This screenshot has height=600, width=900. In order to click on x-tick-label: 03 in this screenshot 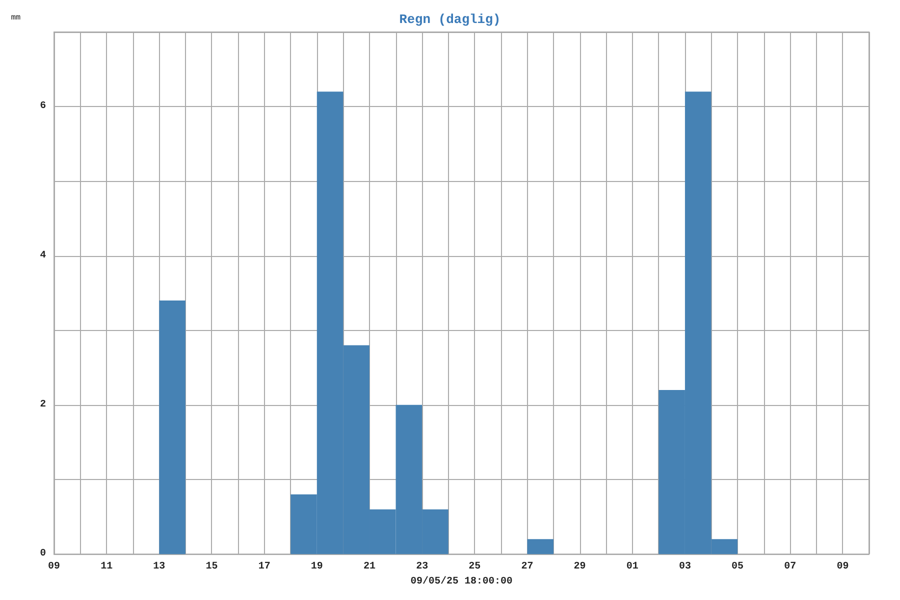, I will do `click(684, 567)`.